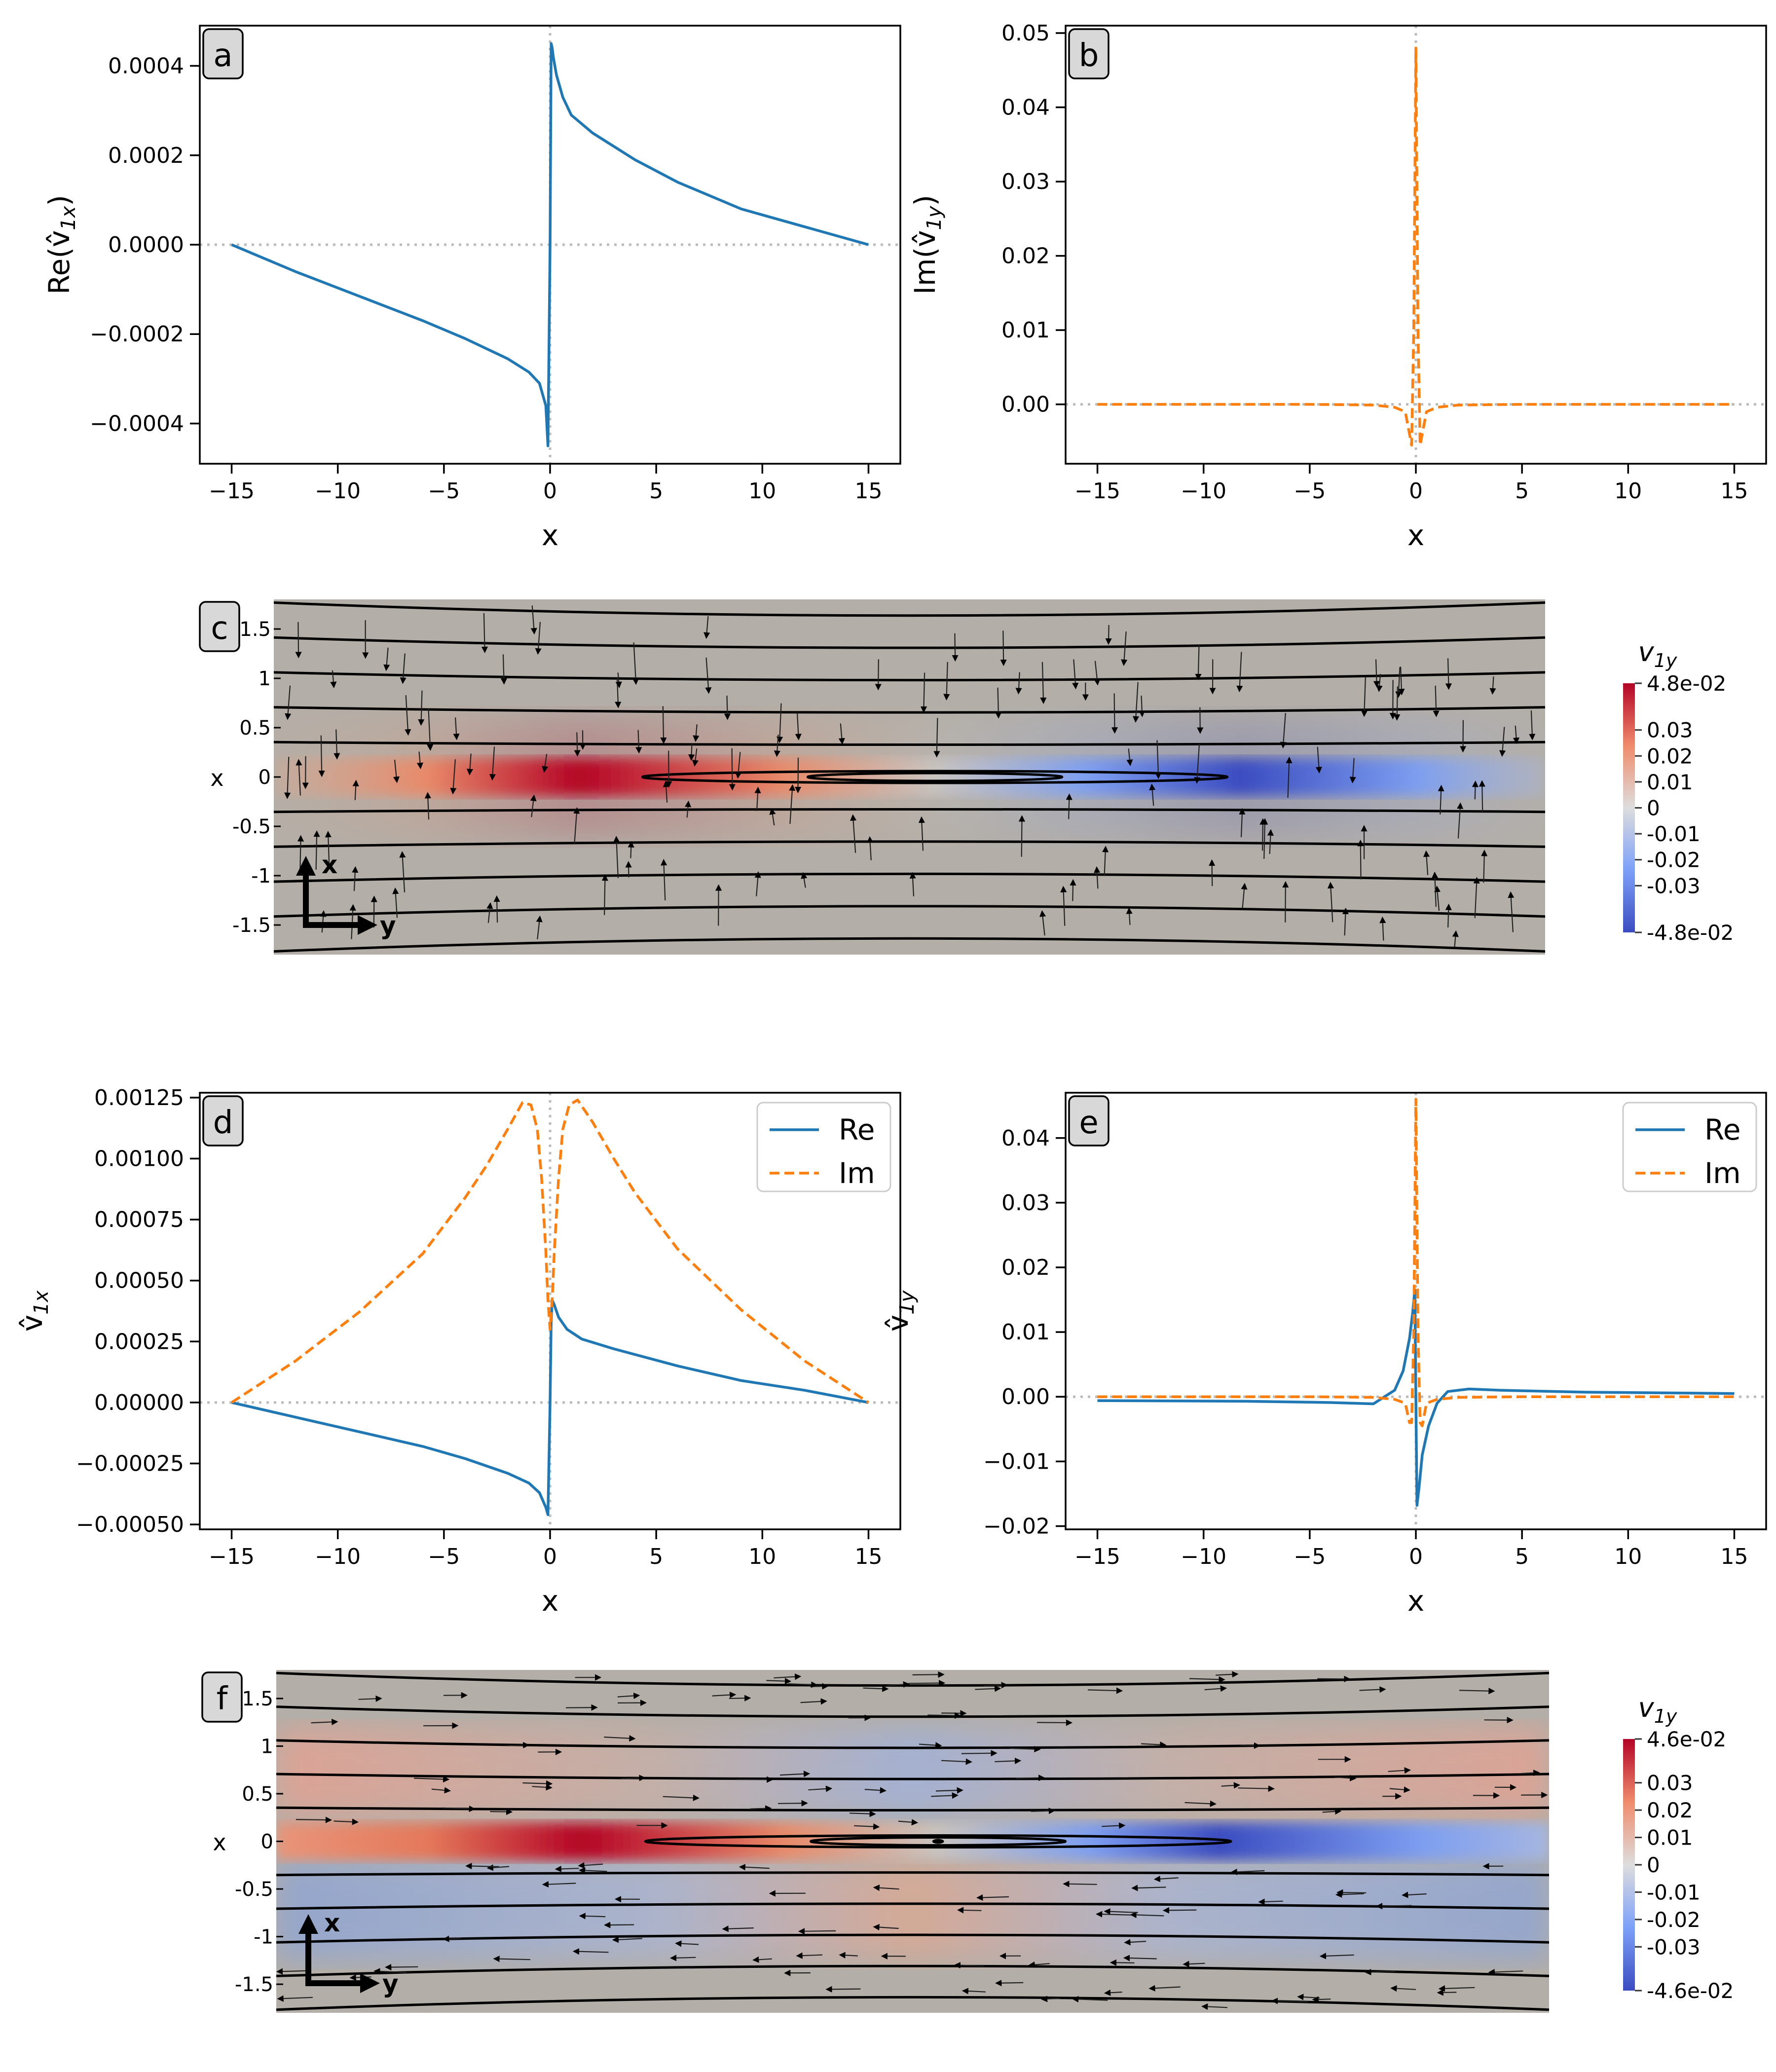 The height and width of the screenshot is (2072, 1776). Describe the element at coordinates (139, 1158) in the screenshot. I see `y-tick-label: 0.00100` at that location.